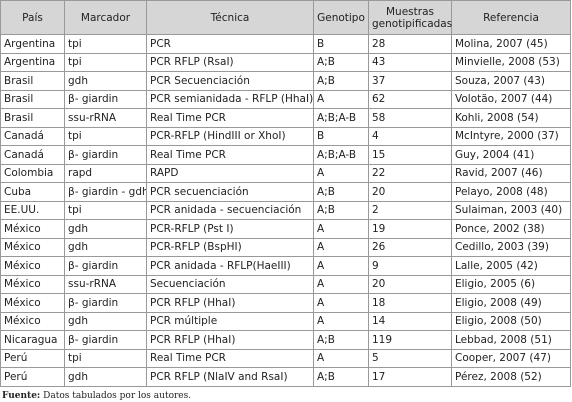  Describe the element at coordinates (511, 173) in the screenshot. I see `table-cell: Ravid, 2007 (46)` at that location.